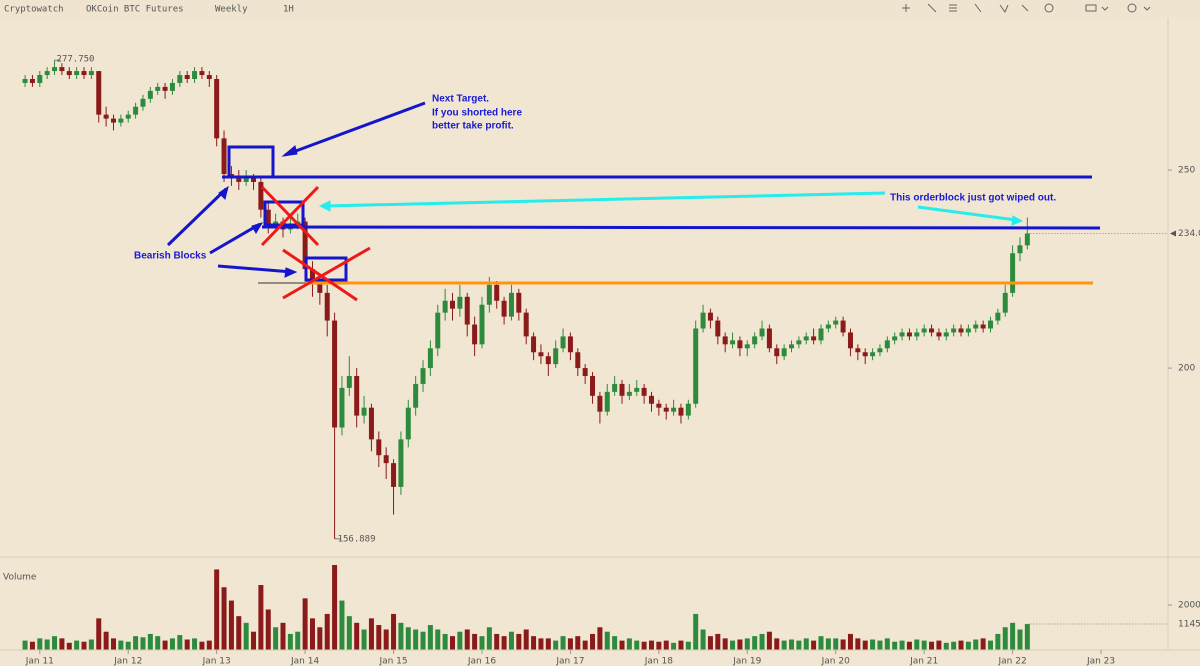 The image size is (1200, 666). I want to click on x-tick-label: Jan 20, so click(835, 661).